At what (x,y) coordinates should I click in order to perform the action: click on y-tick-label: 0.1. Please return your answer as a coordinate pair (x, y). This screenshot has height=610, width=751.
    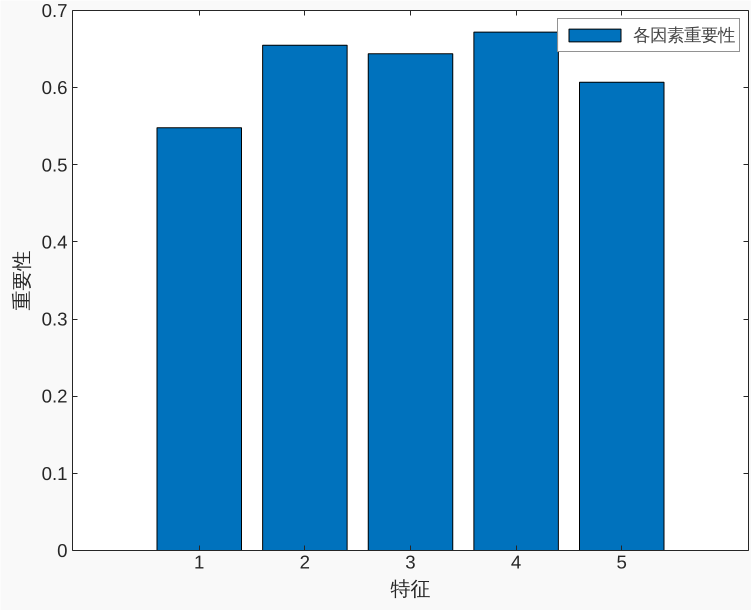
    Looking at the image, I should click on (55, 473).